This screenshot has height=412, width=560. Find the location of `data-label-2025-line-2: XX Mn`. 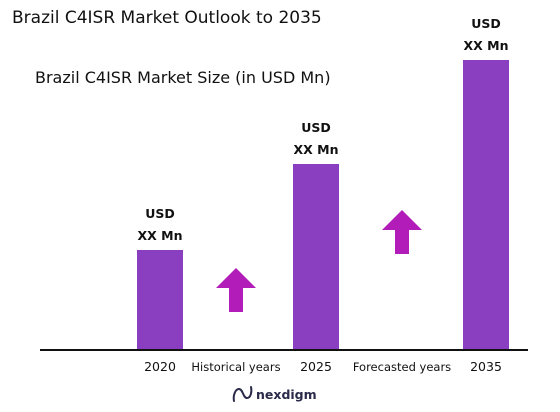

data-label-2025-line-2: XX Mn is located at coordinates (316, 149).